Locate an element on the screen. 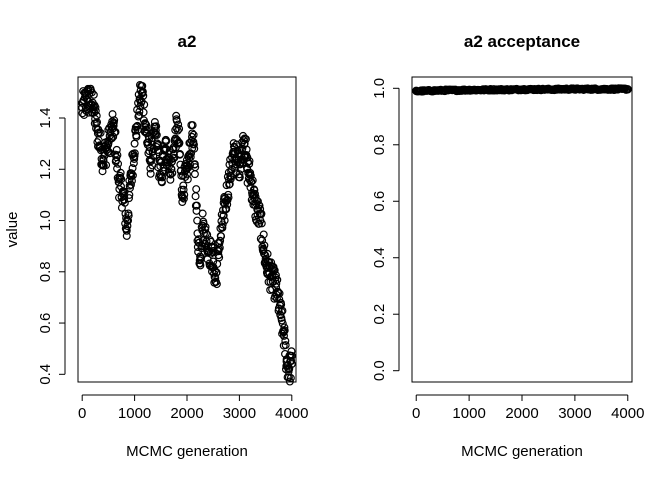 This screenshot has width=672, height=480. chart-title: a2 is located at coordinates (187, 41).